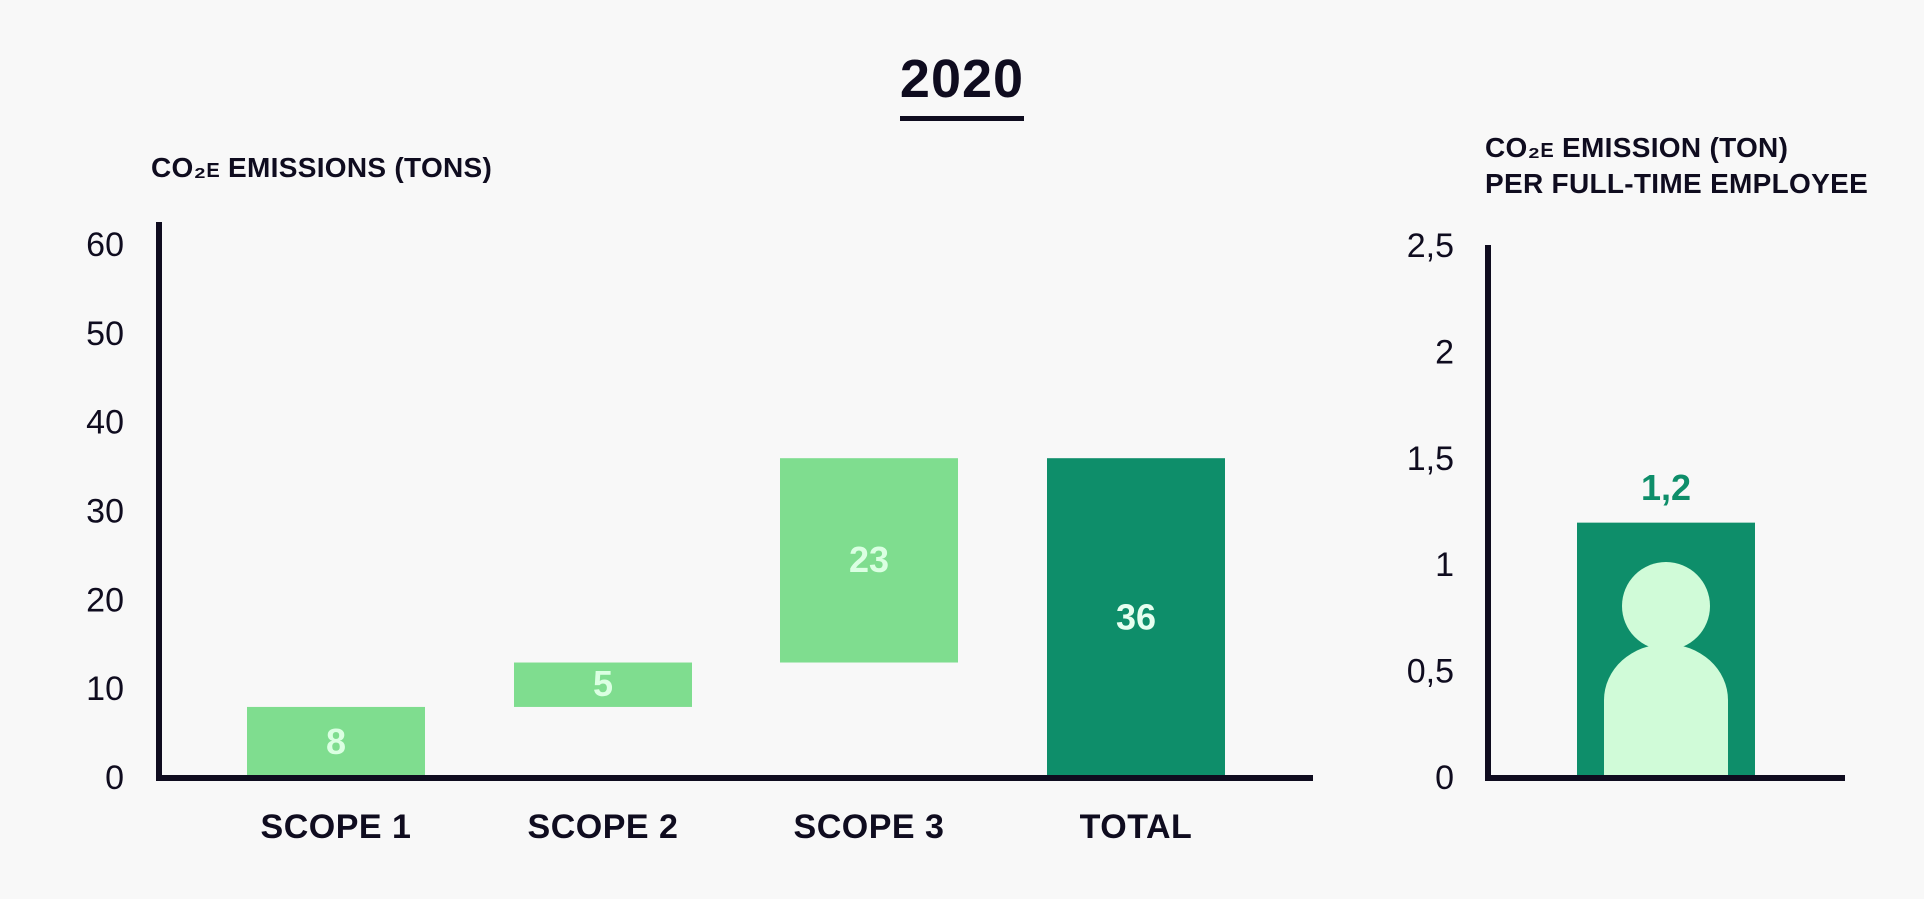 This screenshot has width=1924, height=899. Describe the element at coordinates (105, 600) in the screenshot. I see `y-tick-label: 20` at that location.